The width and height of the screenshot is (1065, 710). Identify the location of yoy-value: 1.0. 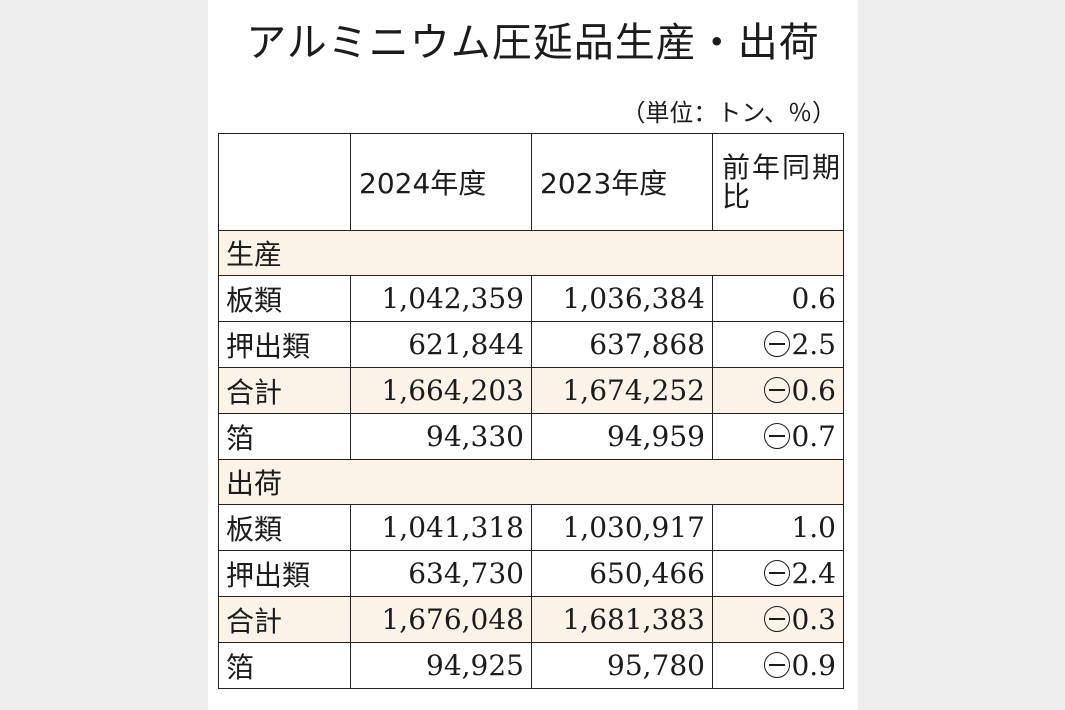
(813, 527).